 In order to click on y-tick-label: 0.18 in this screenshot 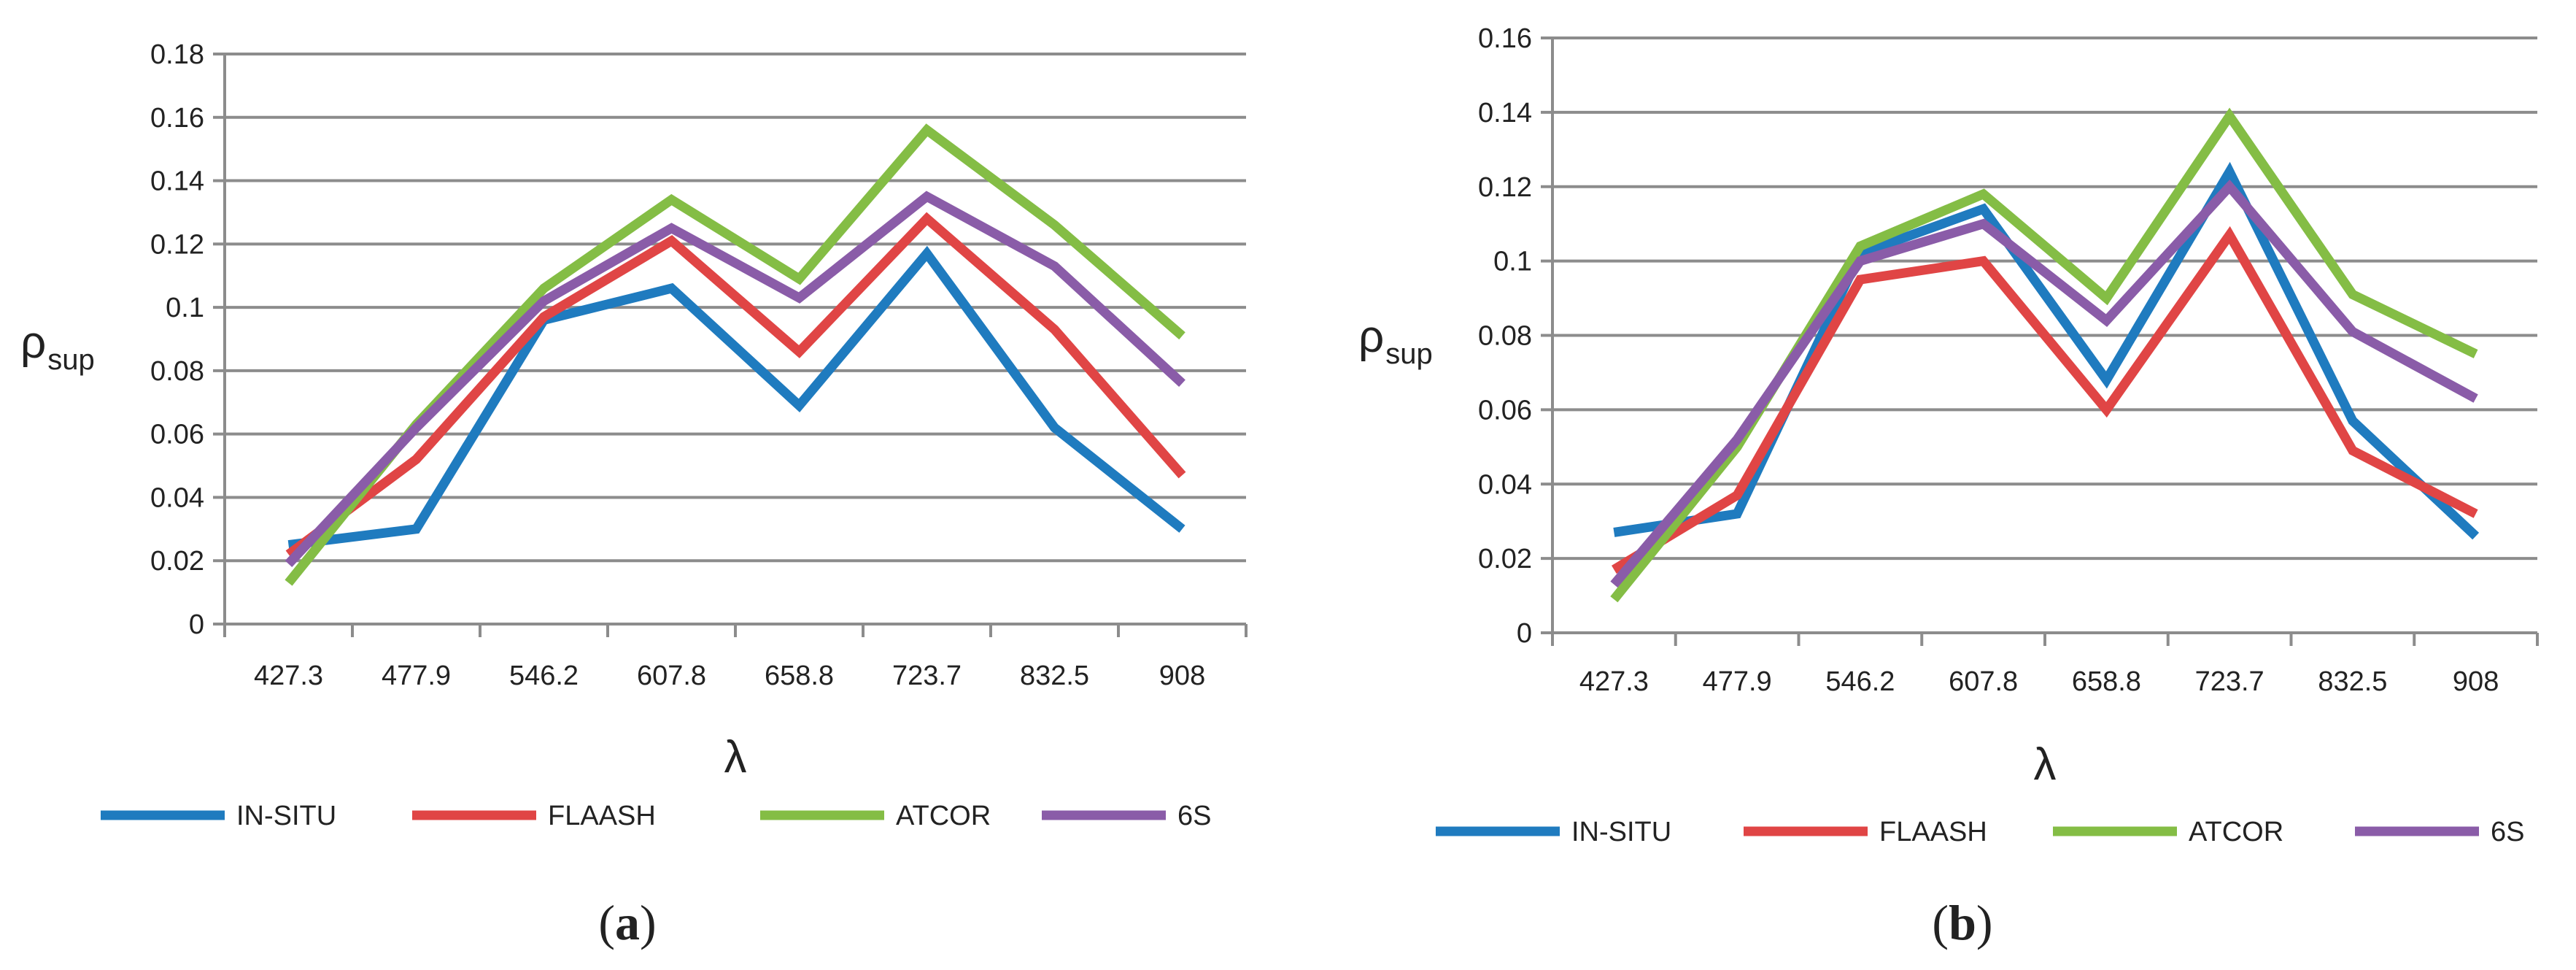, I will do `click(177, 54)`.